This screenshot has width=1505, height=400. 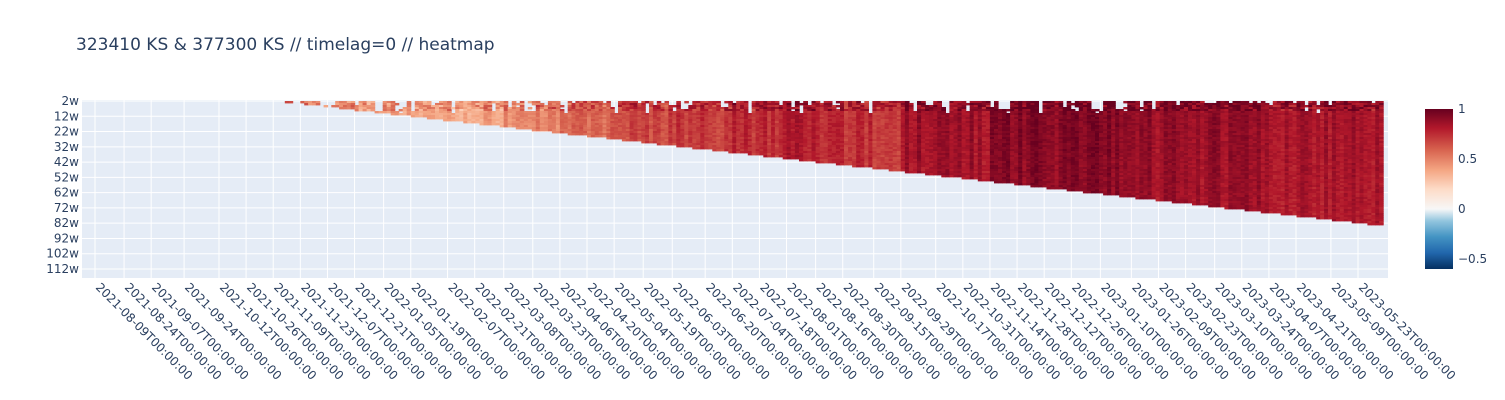 I want to click on y-tick-label: 2w, so click(x=71, y=101).